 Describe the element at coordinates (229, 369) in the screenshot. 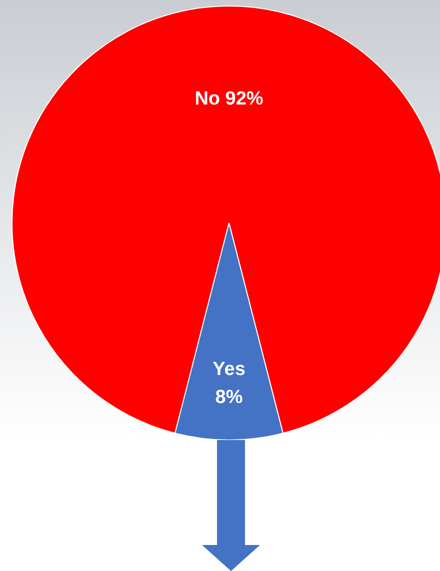

I see `slice-label: Yes` at that location.